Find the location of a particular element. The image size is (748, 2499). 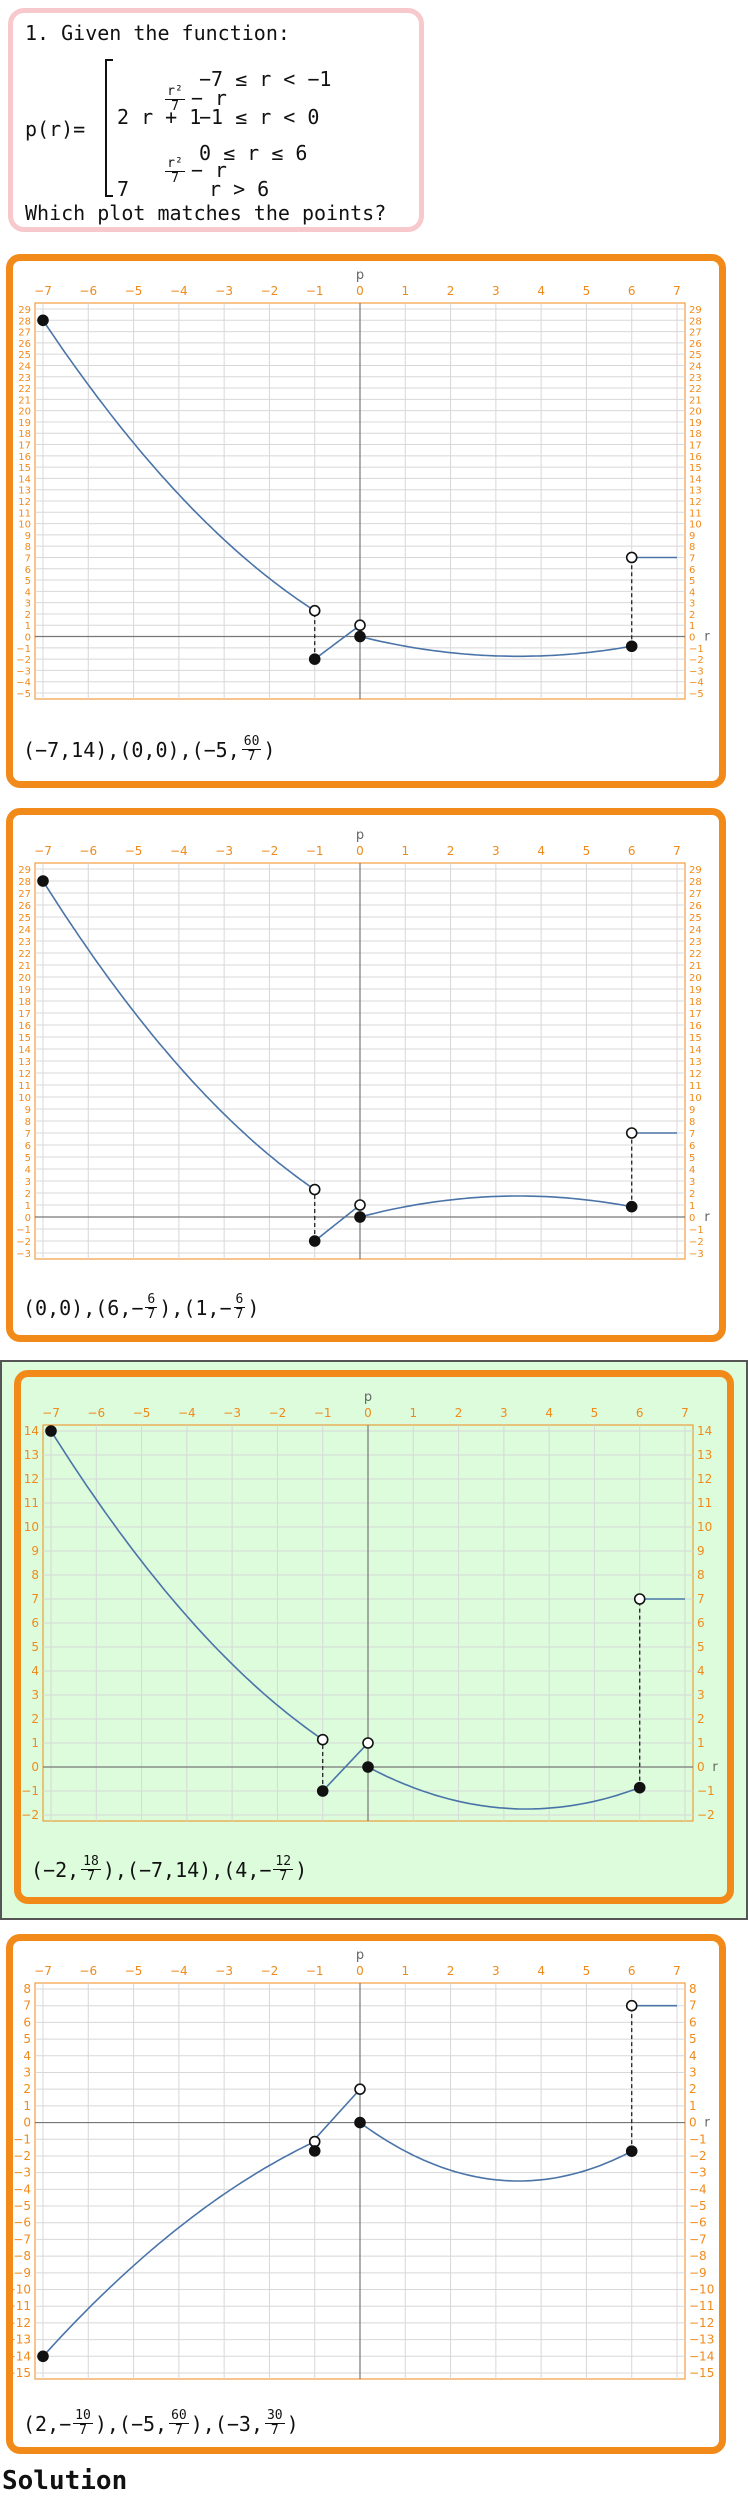

choice-1-points: (−7,14),(0,0),(−5, 60 7) is located at coordinates (149, 749).